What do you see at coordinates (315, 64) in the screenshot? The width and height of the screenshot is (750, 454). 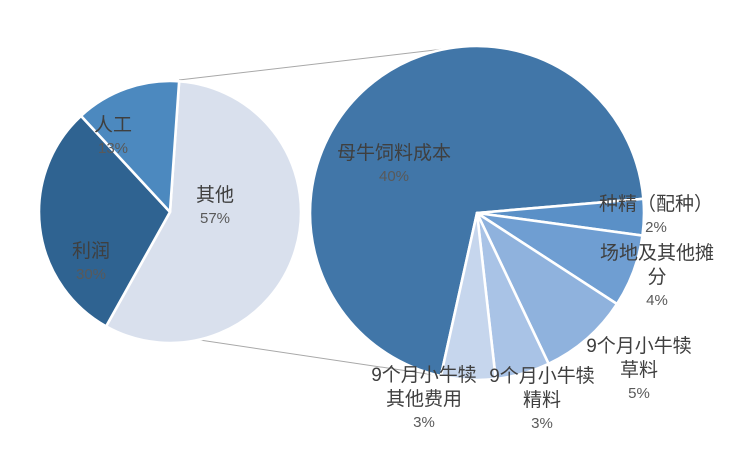 I see `series-connector-line` at bounding box center [315, 64].